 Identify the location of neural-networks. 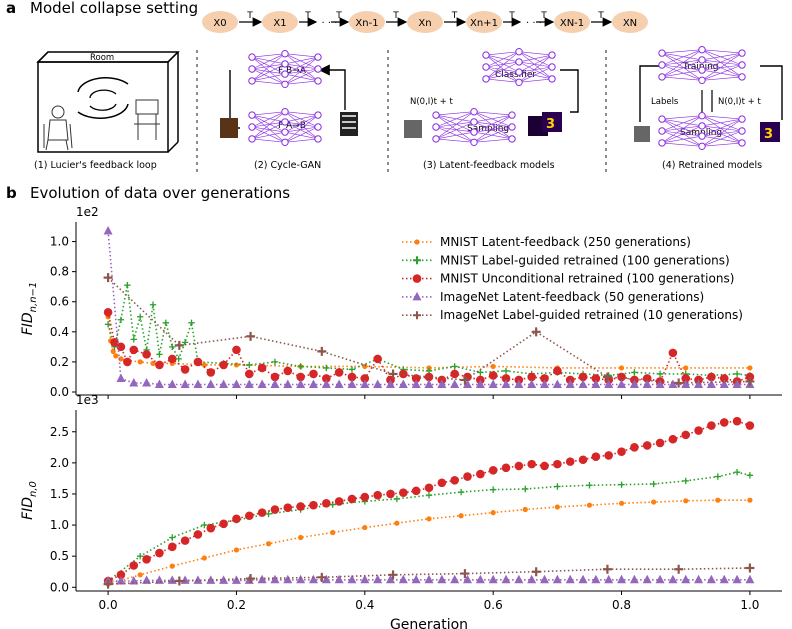
(497, 98).